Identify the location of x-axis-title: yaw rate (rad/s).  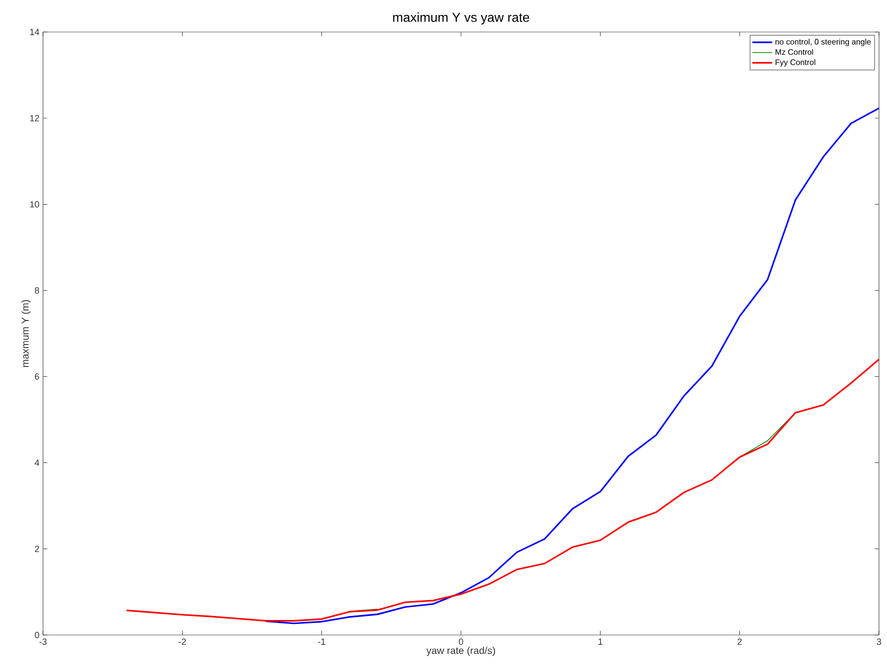
(460, 651).